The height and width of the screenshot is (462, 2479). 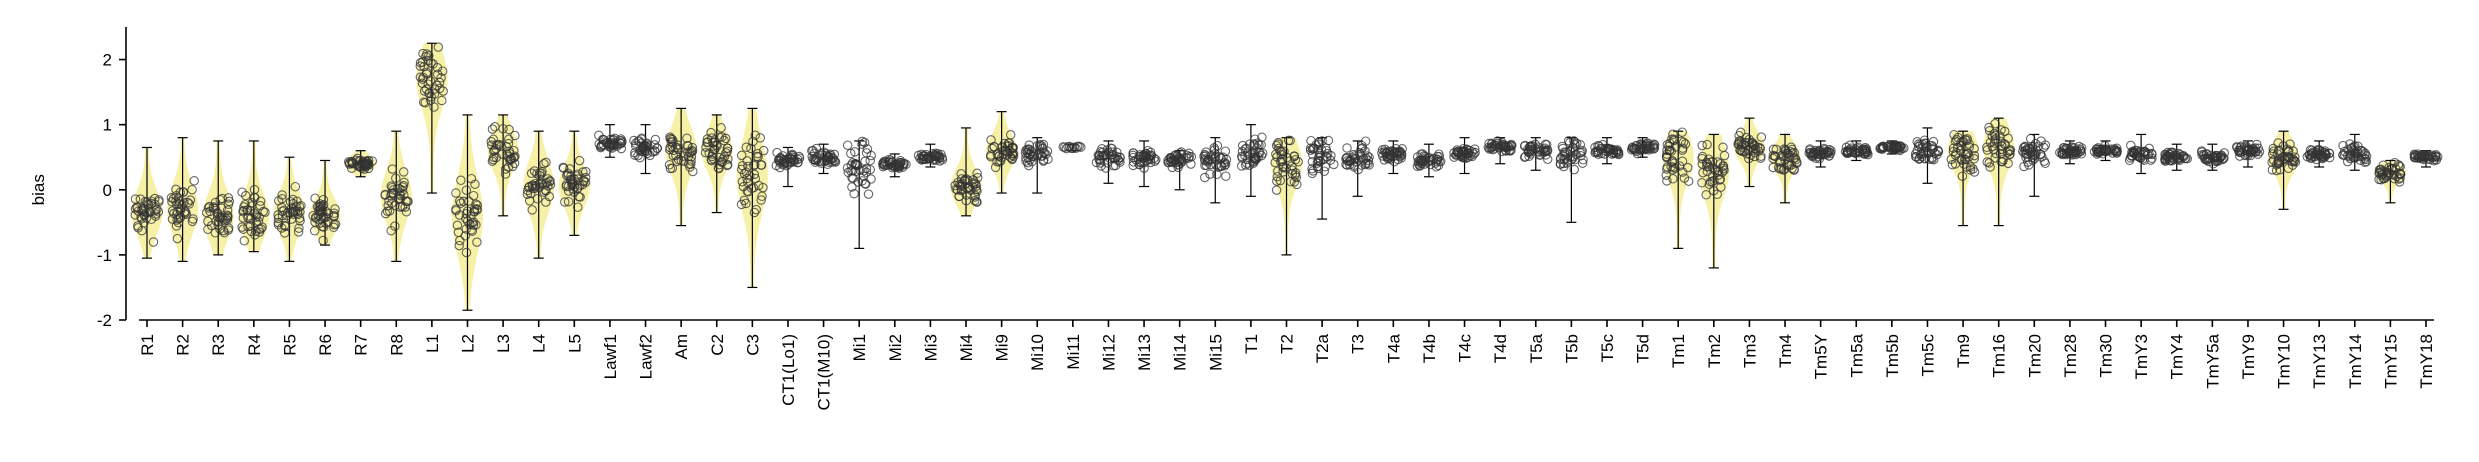 I want to click on x-tick-label: Mi4, so click(x=966, y=347).